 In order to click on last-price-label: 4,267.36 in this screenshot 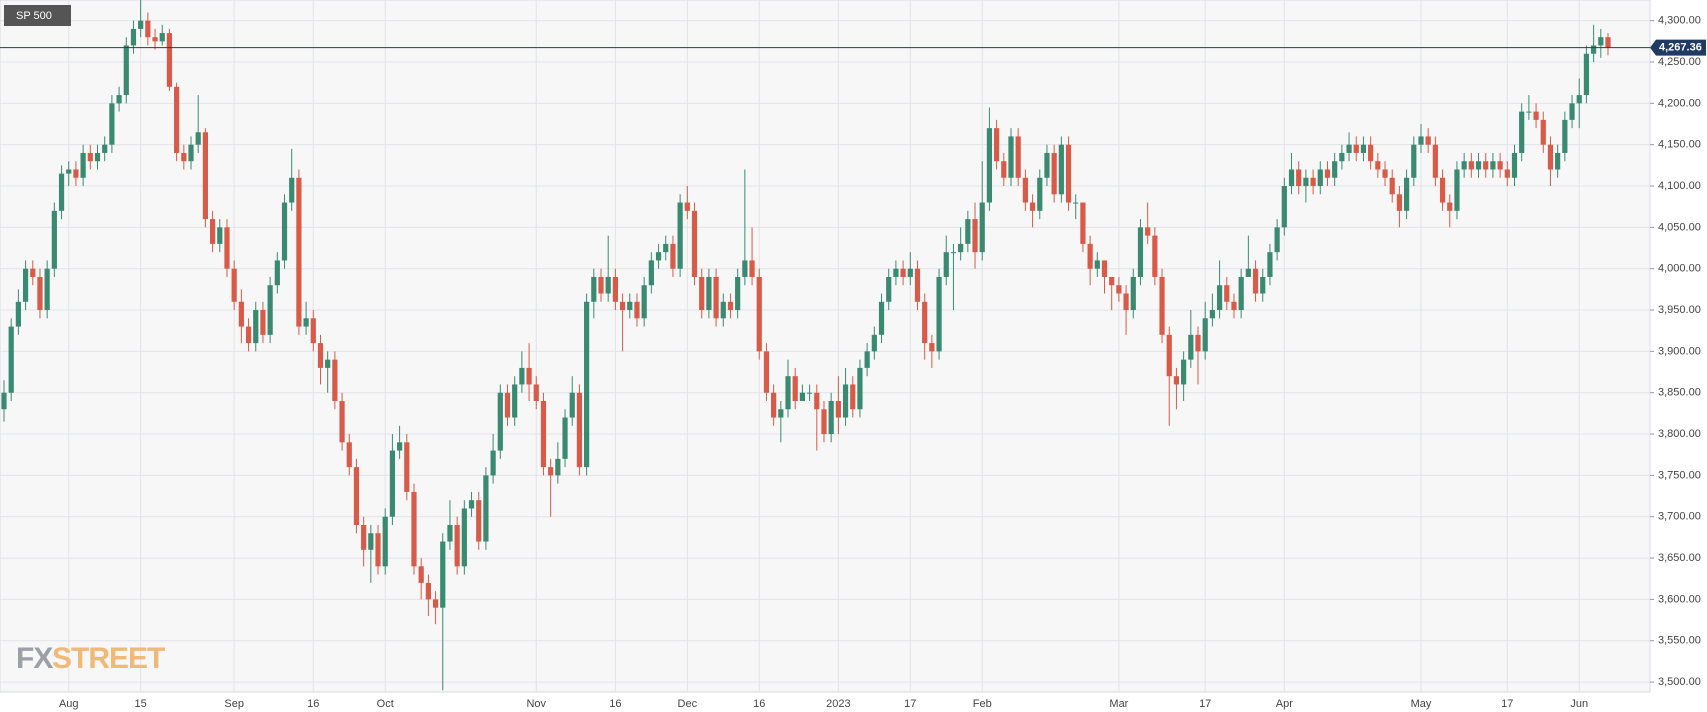, I will do `click(1680, 48)`.